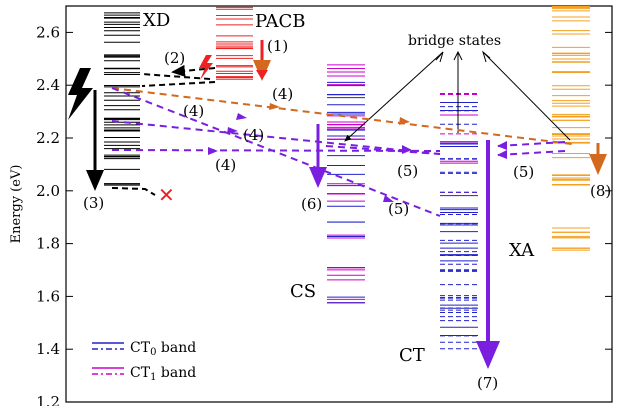  What do you see at coordinates (600, 191) in the screenshot?
I see `step-label-8: (8)` at bounding box center [600, 191].